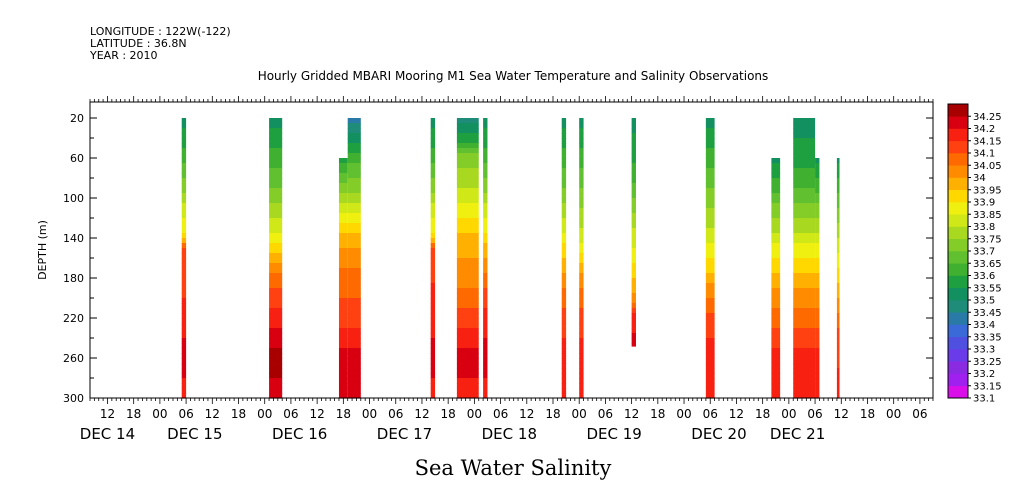 This screenshot has height=504, width=1009. What do you see at coordinates (73, 278) in the screenshot?
I see `y-tick-label: 180` at bounding box center [73, 278].